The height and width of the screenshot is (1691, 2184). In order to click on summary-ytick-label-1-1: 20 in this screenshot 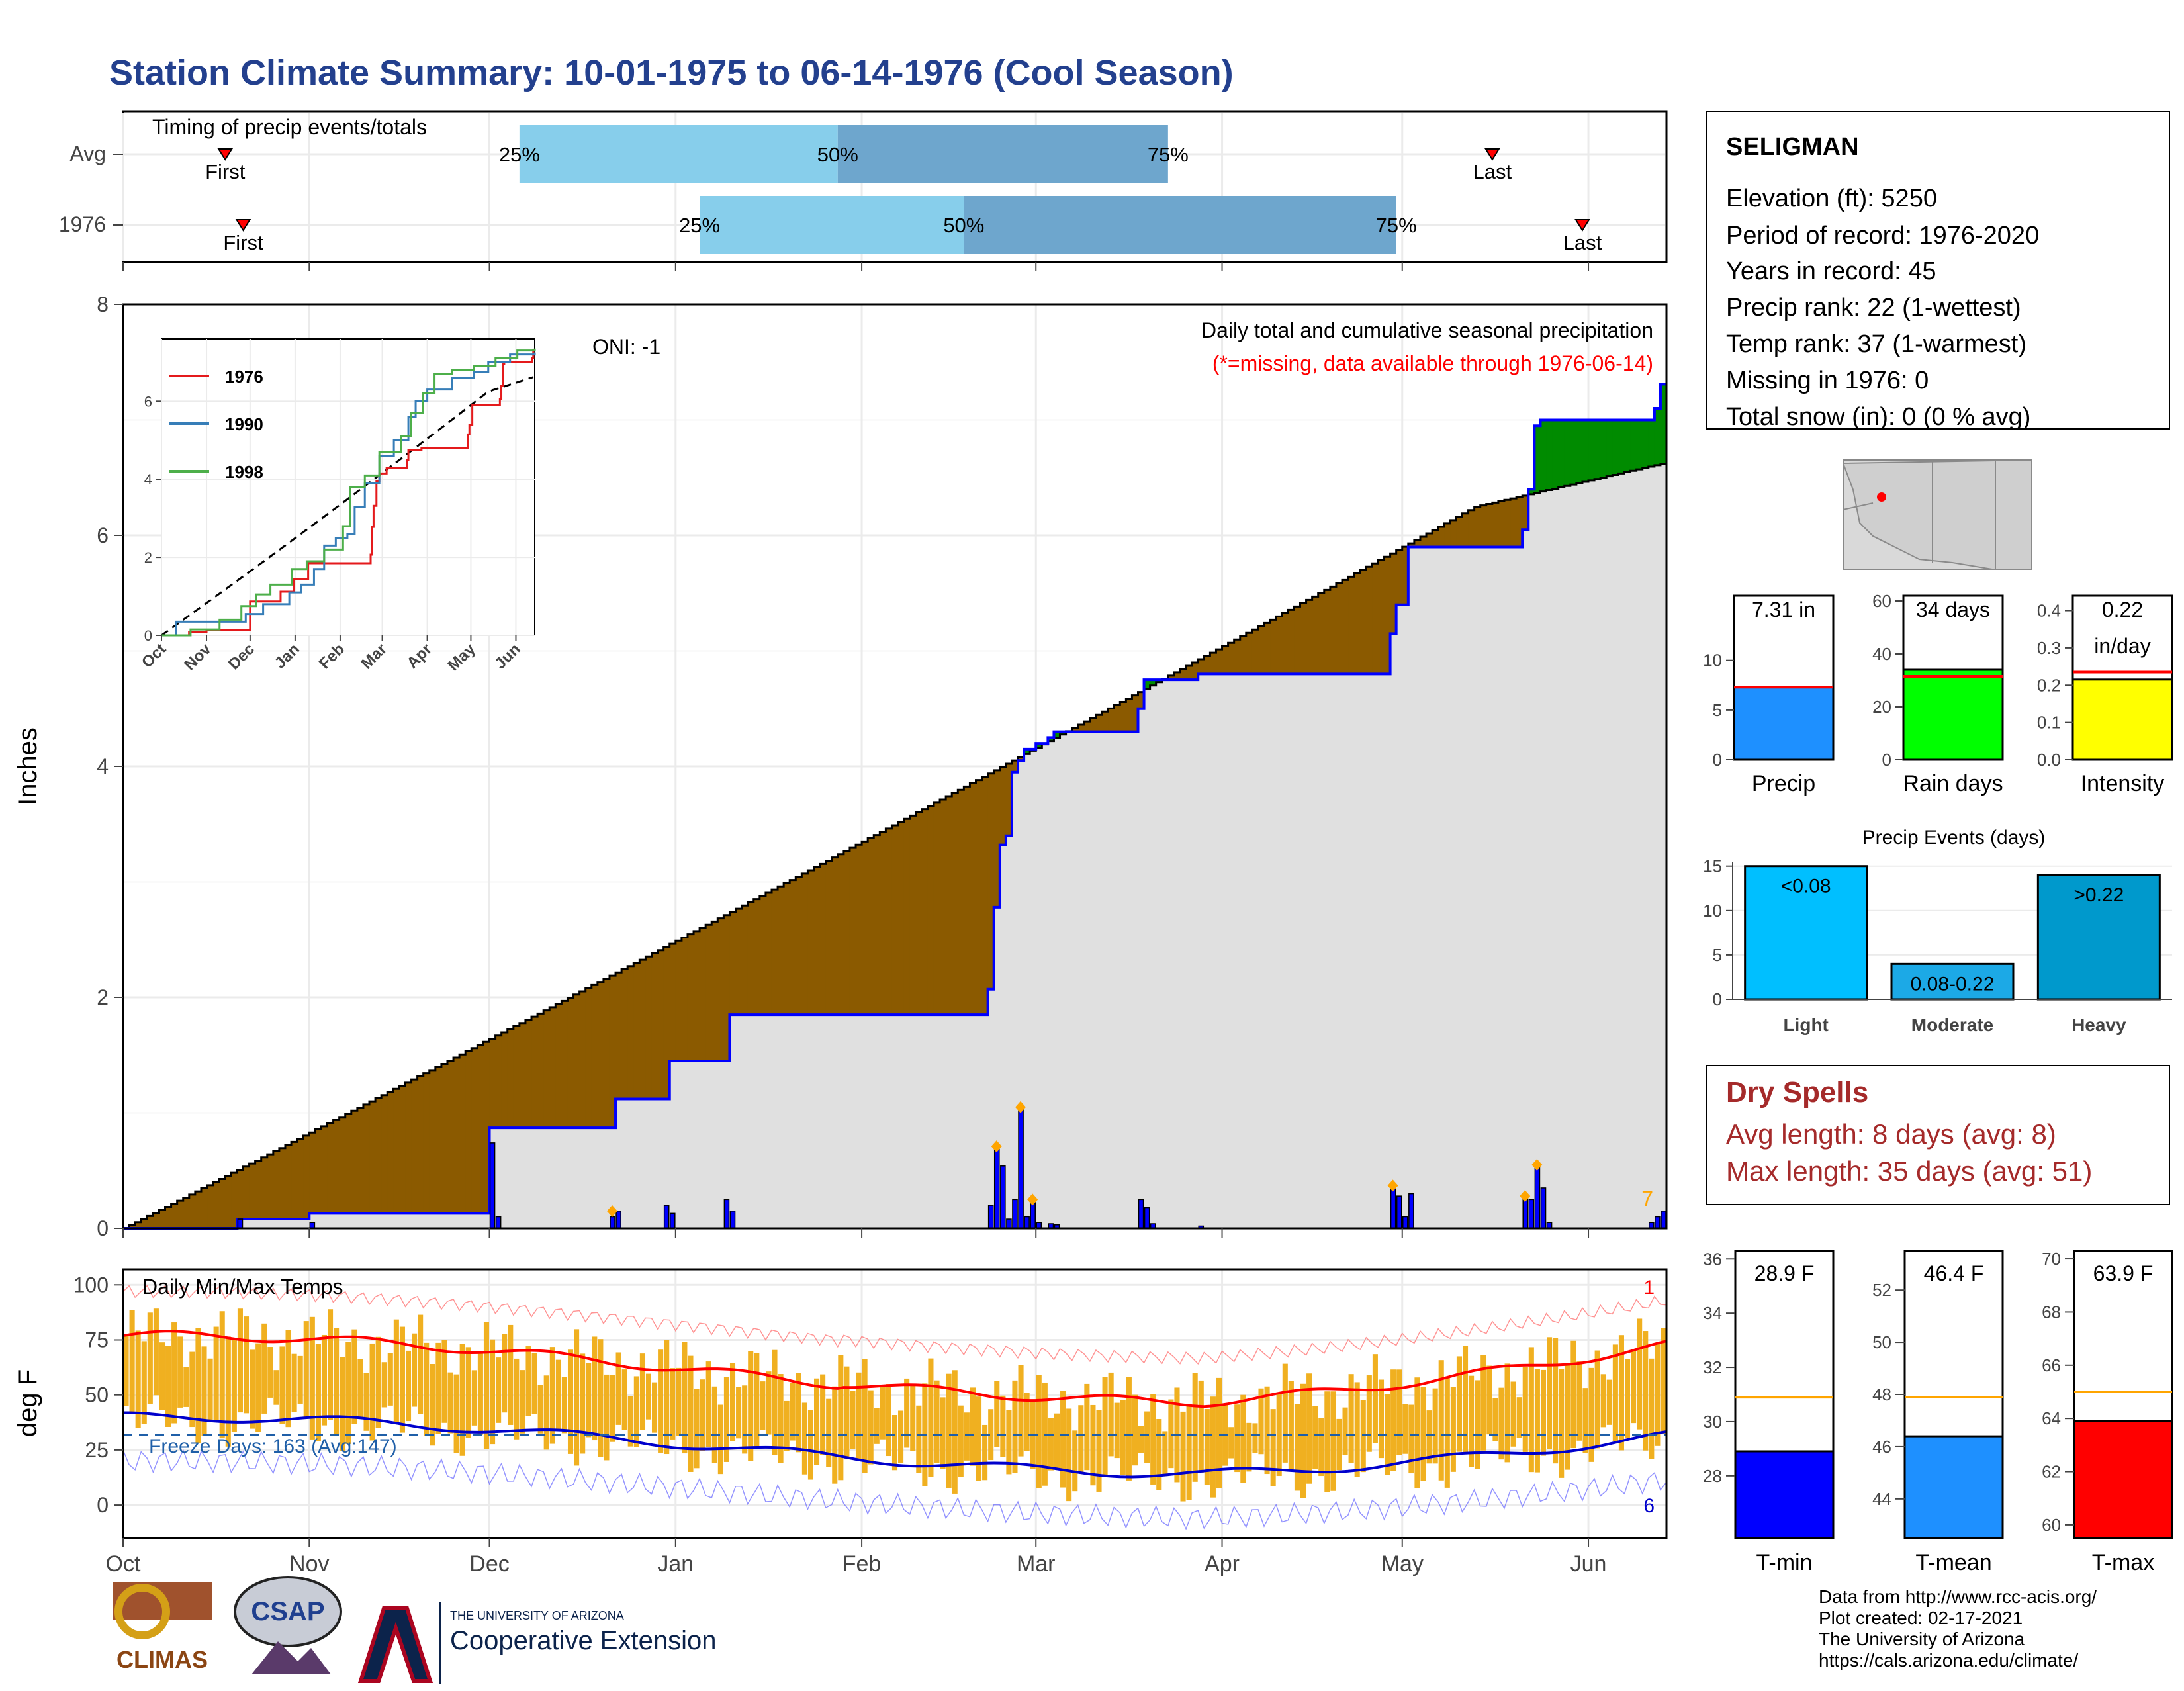, I will do `click(1881, 707)`.